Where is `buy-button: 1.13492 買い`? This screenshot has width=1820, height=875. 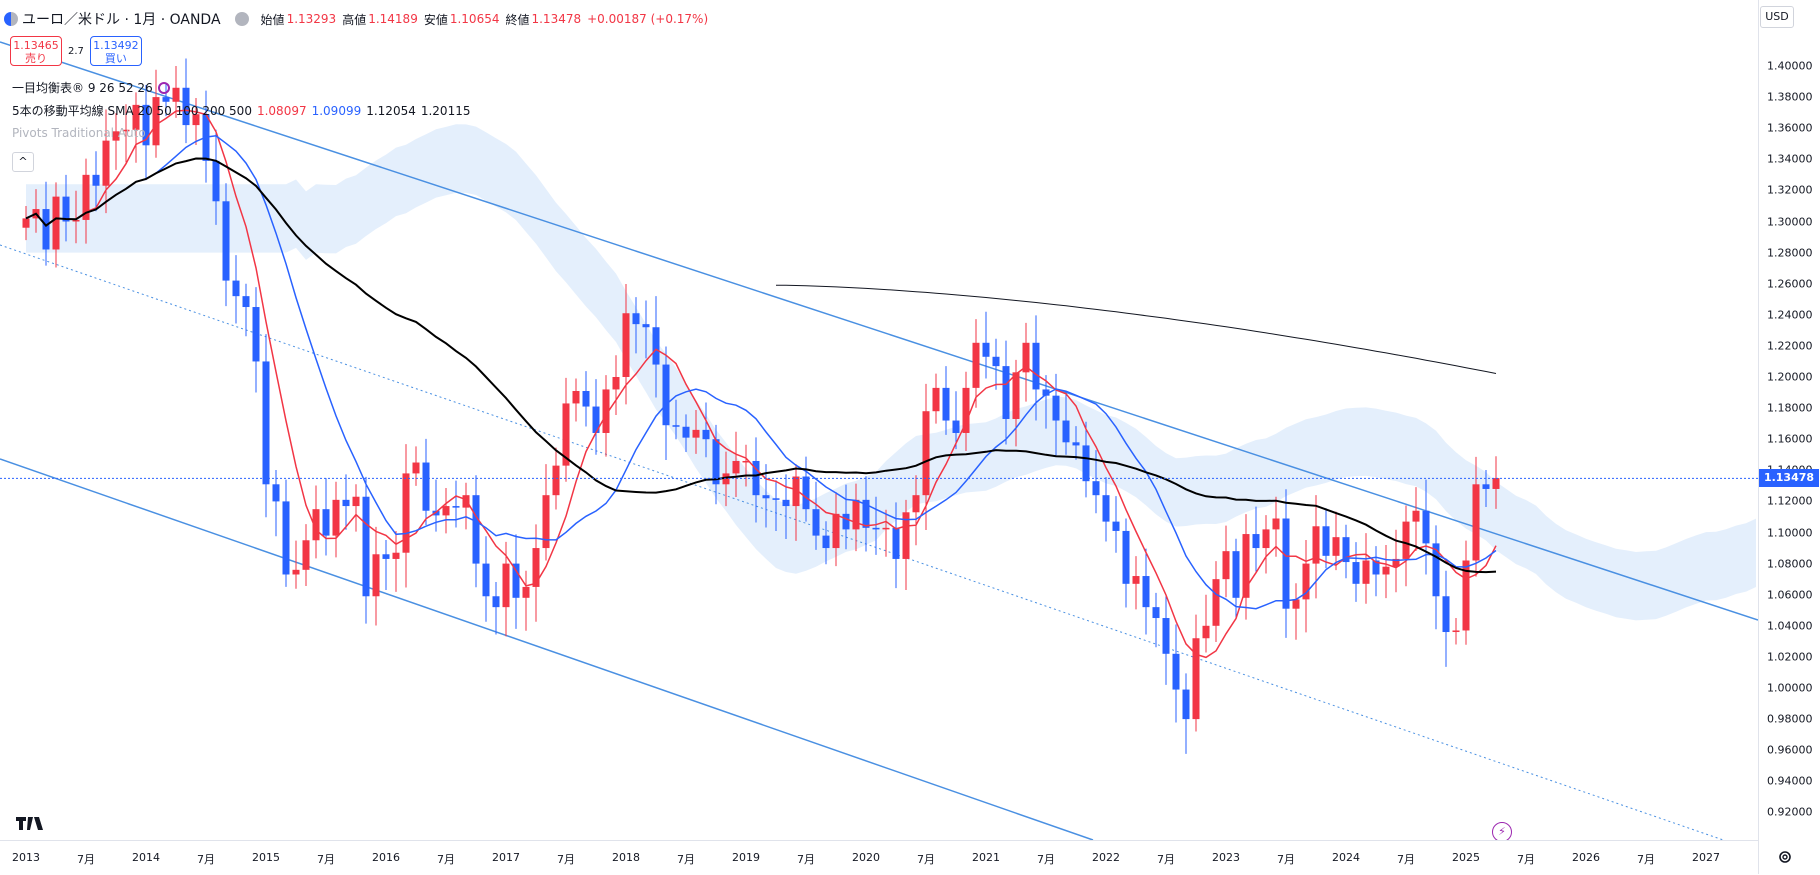
buy-button: 1.13492 買い is located at coordinates (115, 51).